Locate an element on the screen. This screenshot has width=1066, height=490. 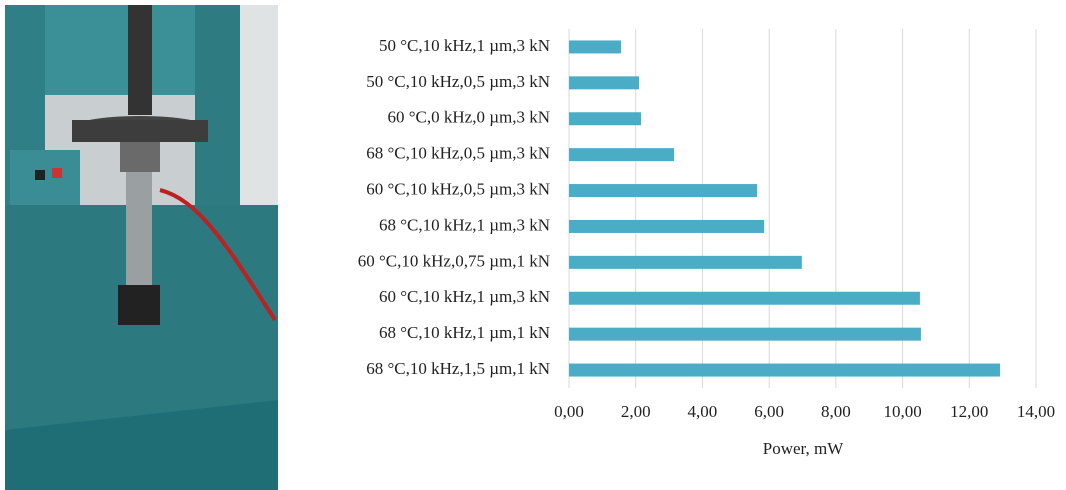
x-tick-label: 14,00 is located at coordinates (1036, 411).